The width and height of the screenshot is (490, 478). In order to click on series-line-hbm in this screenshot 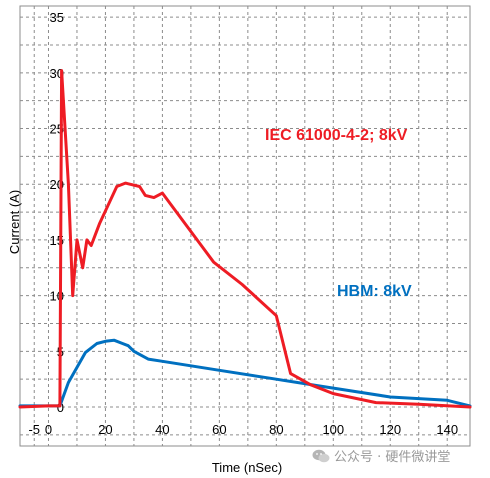, I will do `click(245, 373)`.